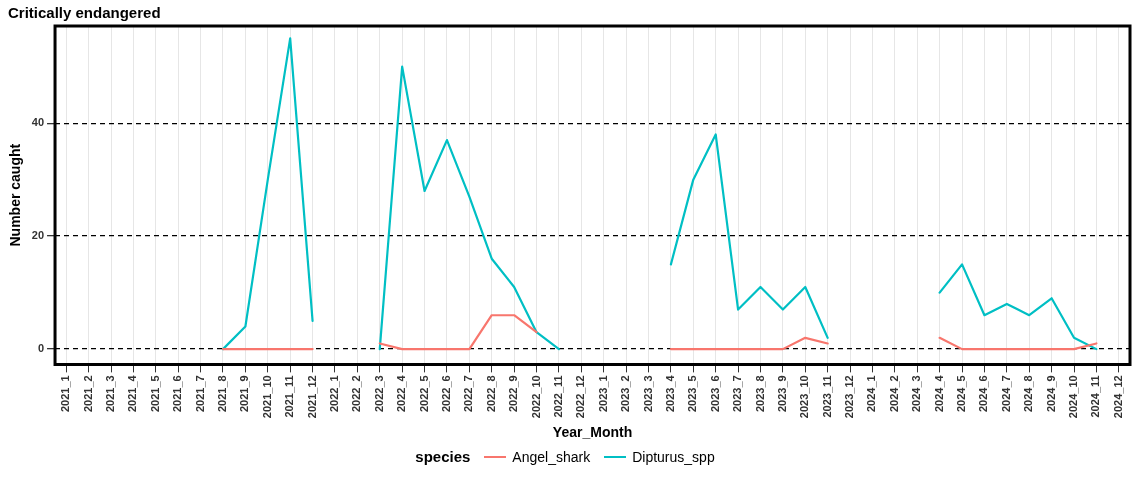  I want to click on x-tick-label: 2022_12, so click(580, 397).